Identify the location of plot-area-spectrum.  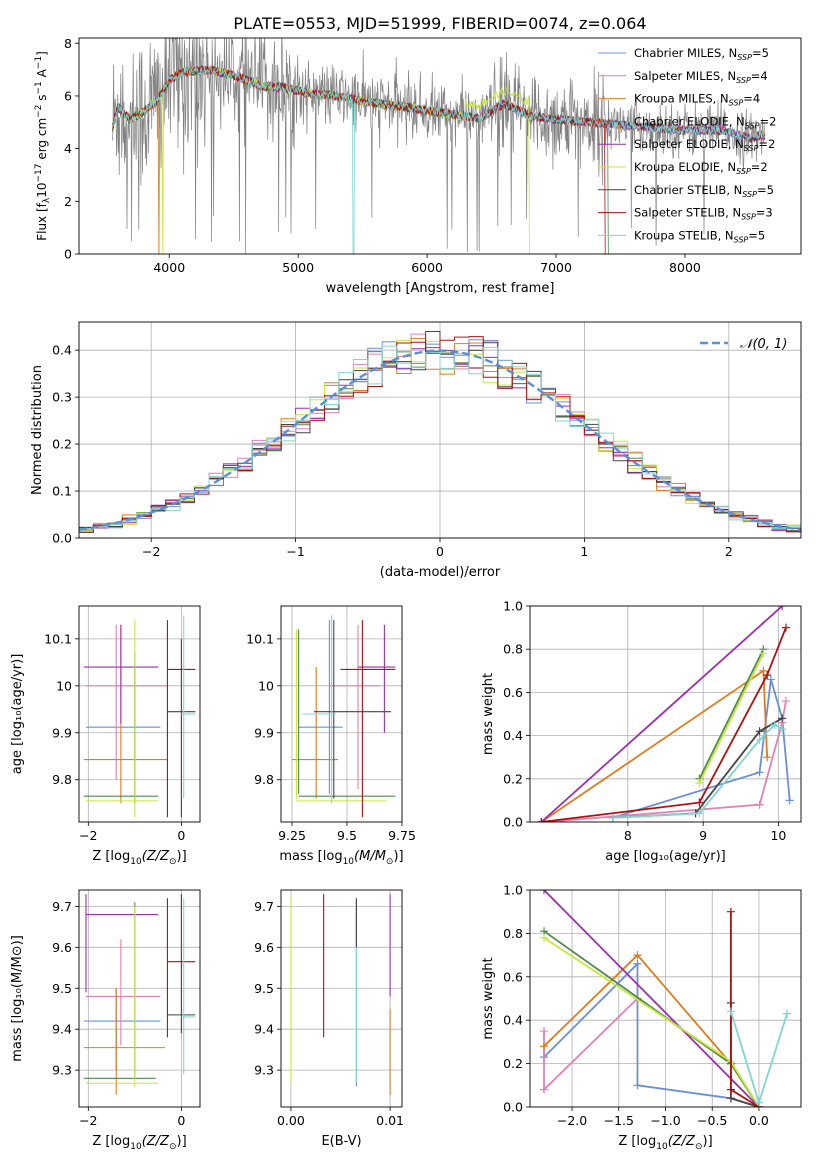
(439, 146).